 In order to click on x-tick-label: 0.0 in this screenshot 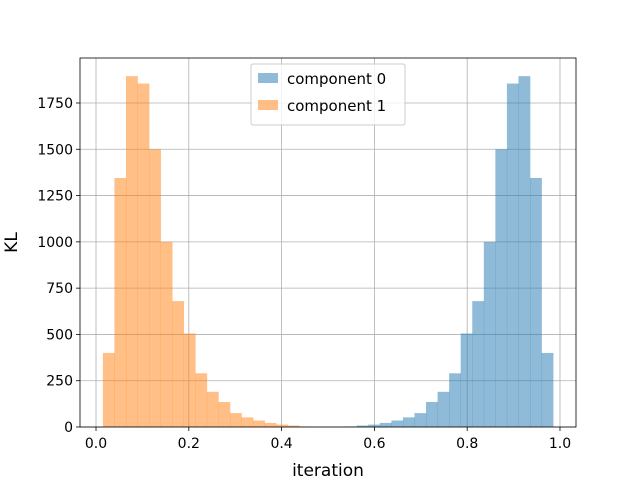, I will do `click(96, 444)`.